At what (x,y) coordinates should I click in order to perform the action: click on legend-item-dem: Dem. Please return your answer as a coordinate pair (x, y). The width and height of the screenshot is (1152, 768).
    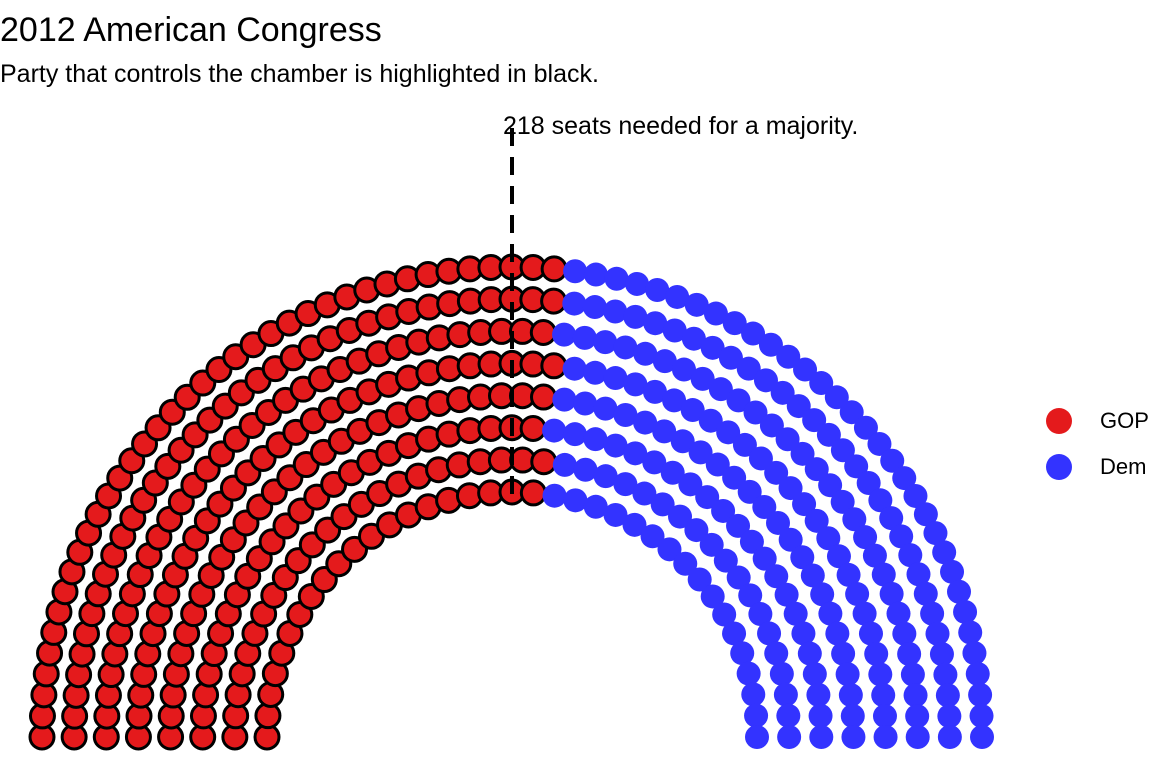
    Looking at the image, I should click on (1097, 467).